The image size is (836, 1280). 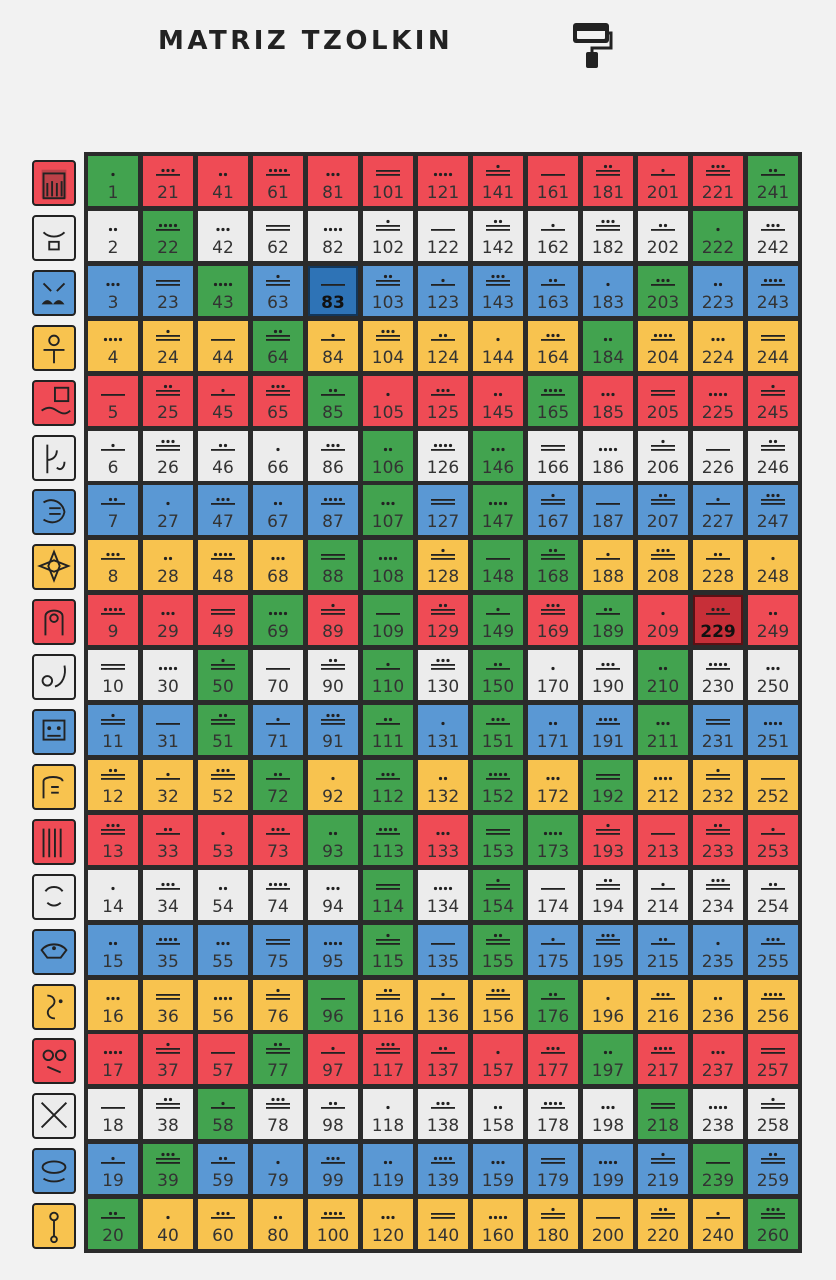 I want to click on kin-cell-61: 61, so click(x=278, y=181).